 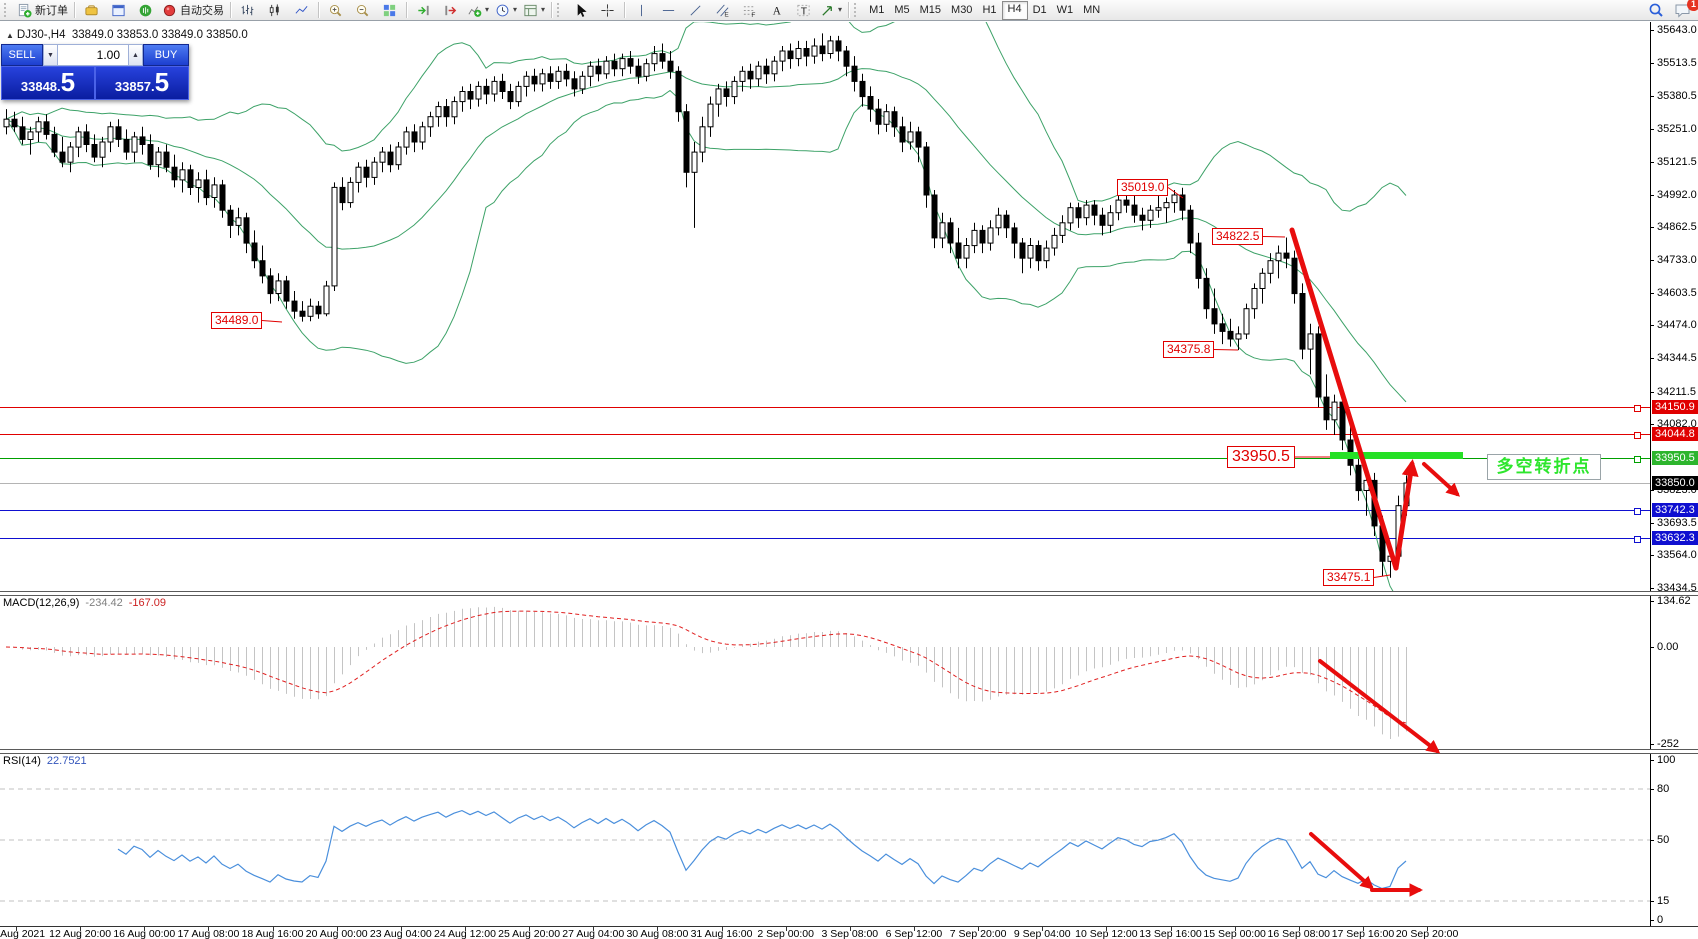 I want to click on autotrading-button: 自动交易, so click(x=193, y=10).